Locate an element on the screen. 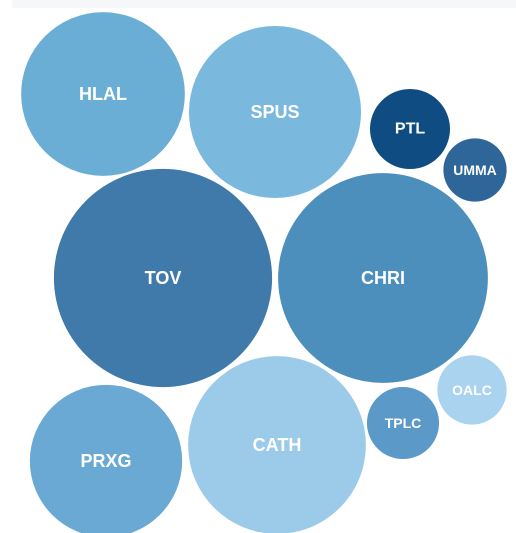 The width and height of the screenshot is (516, 533). bubble-label: PTL is located at coordinates (410, 129).